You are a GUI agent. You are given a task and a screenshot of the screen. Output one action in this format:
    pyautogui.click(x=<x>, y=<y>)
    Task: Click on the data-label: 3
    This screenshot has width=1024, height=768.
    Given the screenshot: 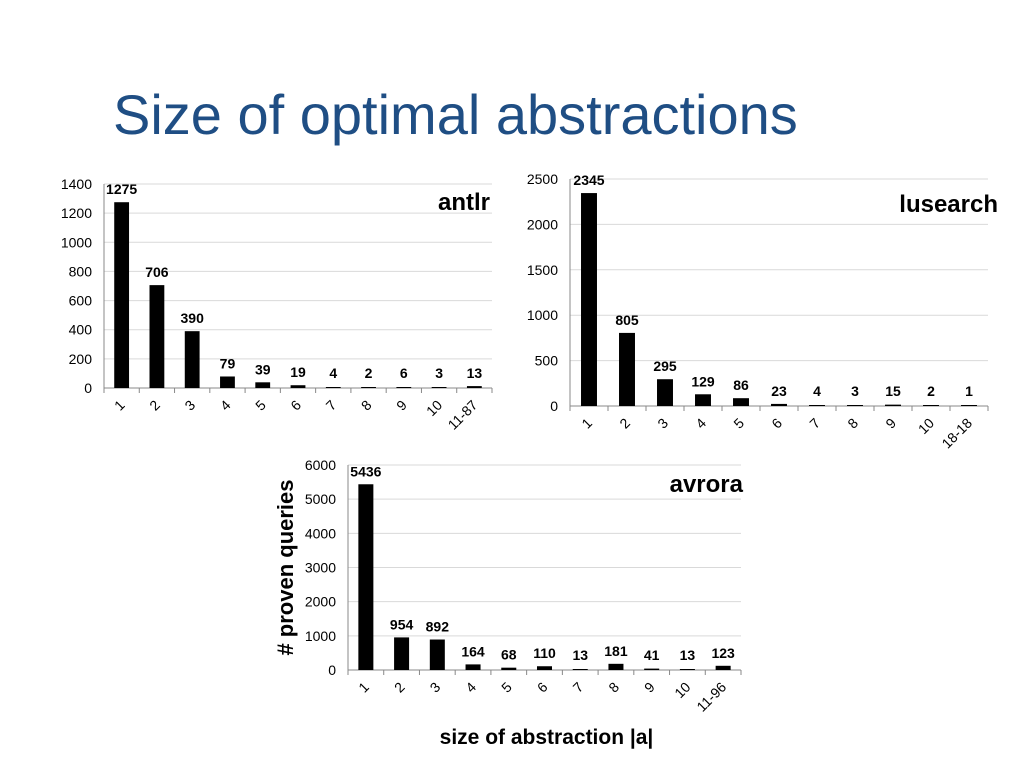 What is the action you would take?
    pyautogui.click(x=439, y=373)
    